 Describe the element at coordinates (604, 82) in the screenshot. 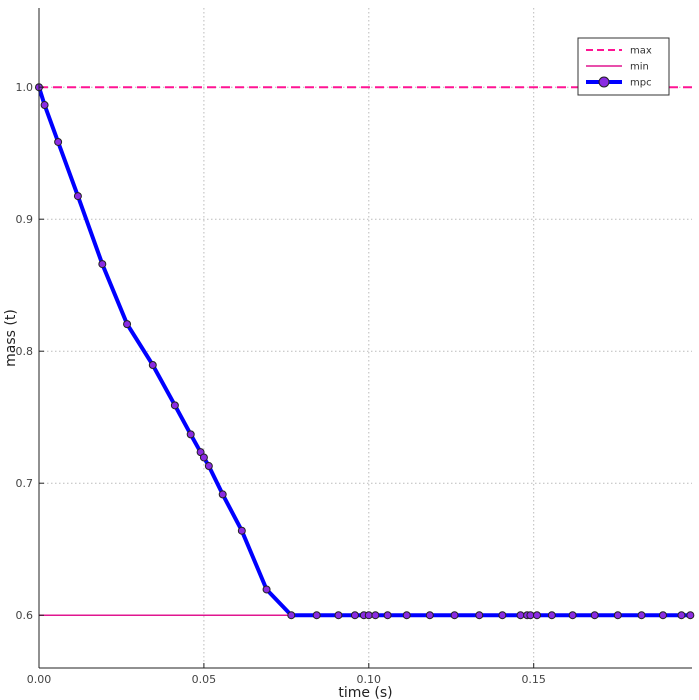

I see `legend-mpc-marker` at that location.